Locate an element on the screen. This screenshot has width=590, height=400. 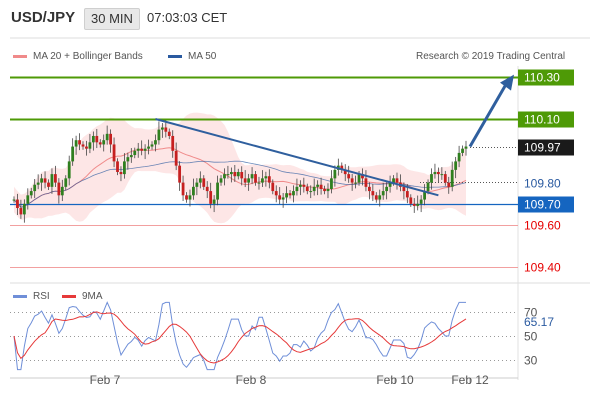
rsi-level-label: 50 is located at coordinates (531, 337).